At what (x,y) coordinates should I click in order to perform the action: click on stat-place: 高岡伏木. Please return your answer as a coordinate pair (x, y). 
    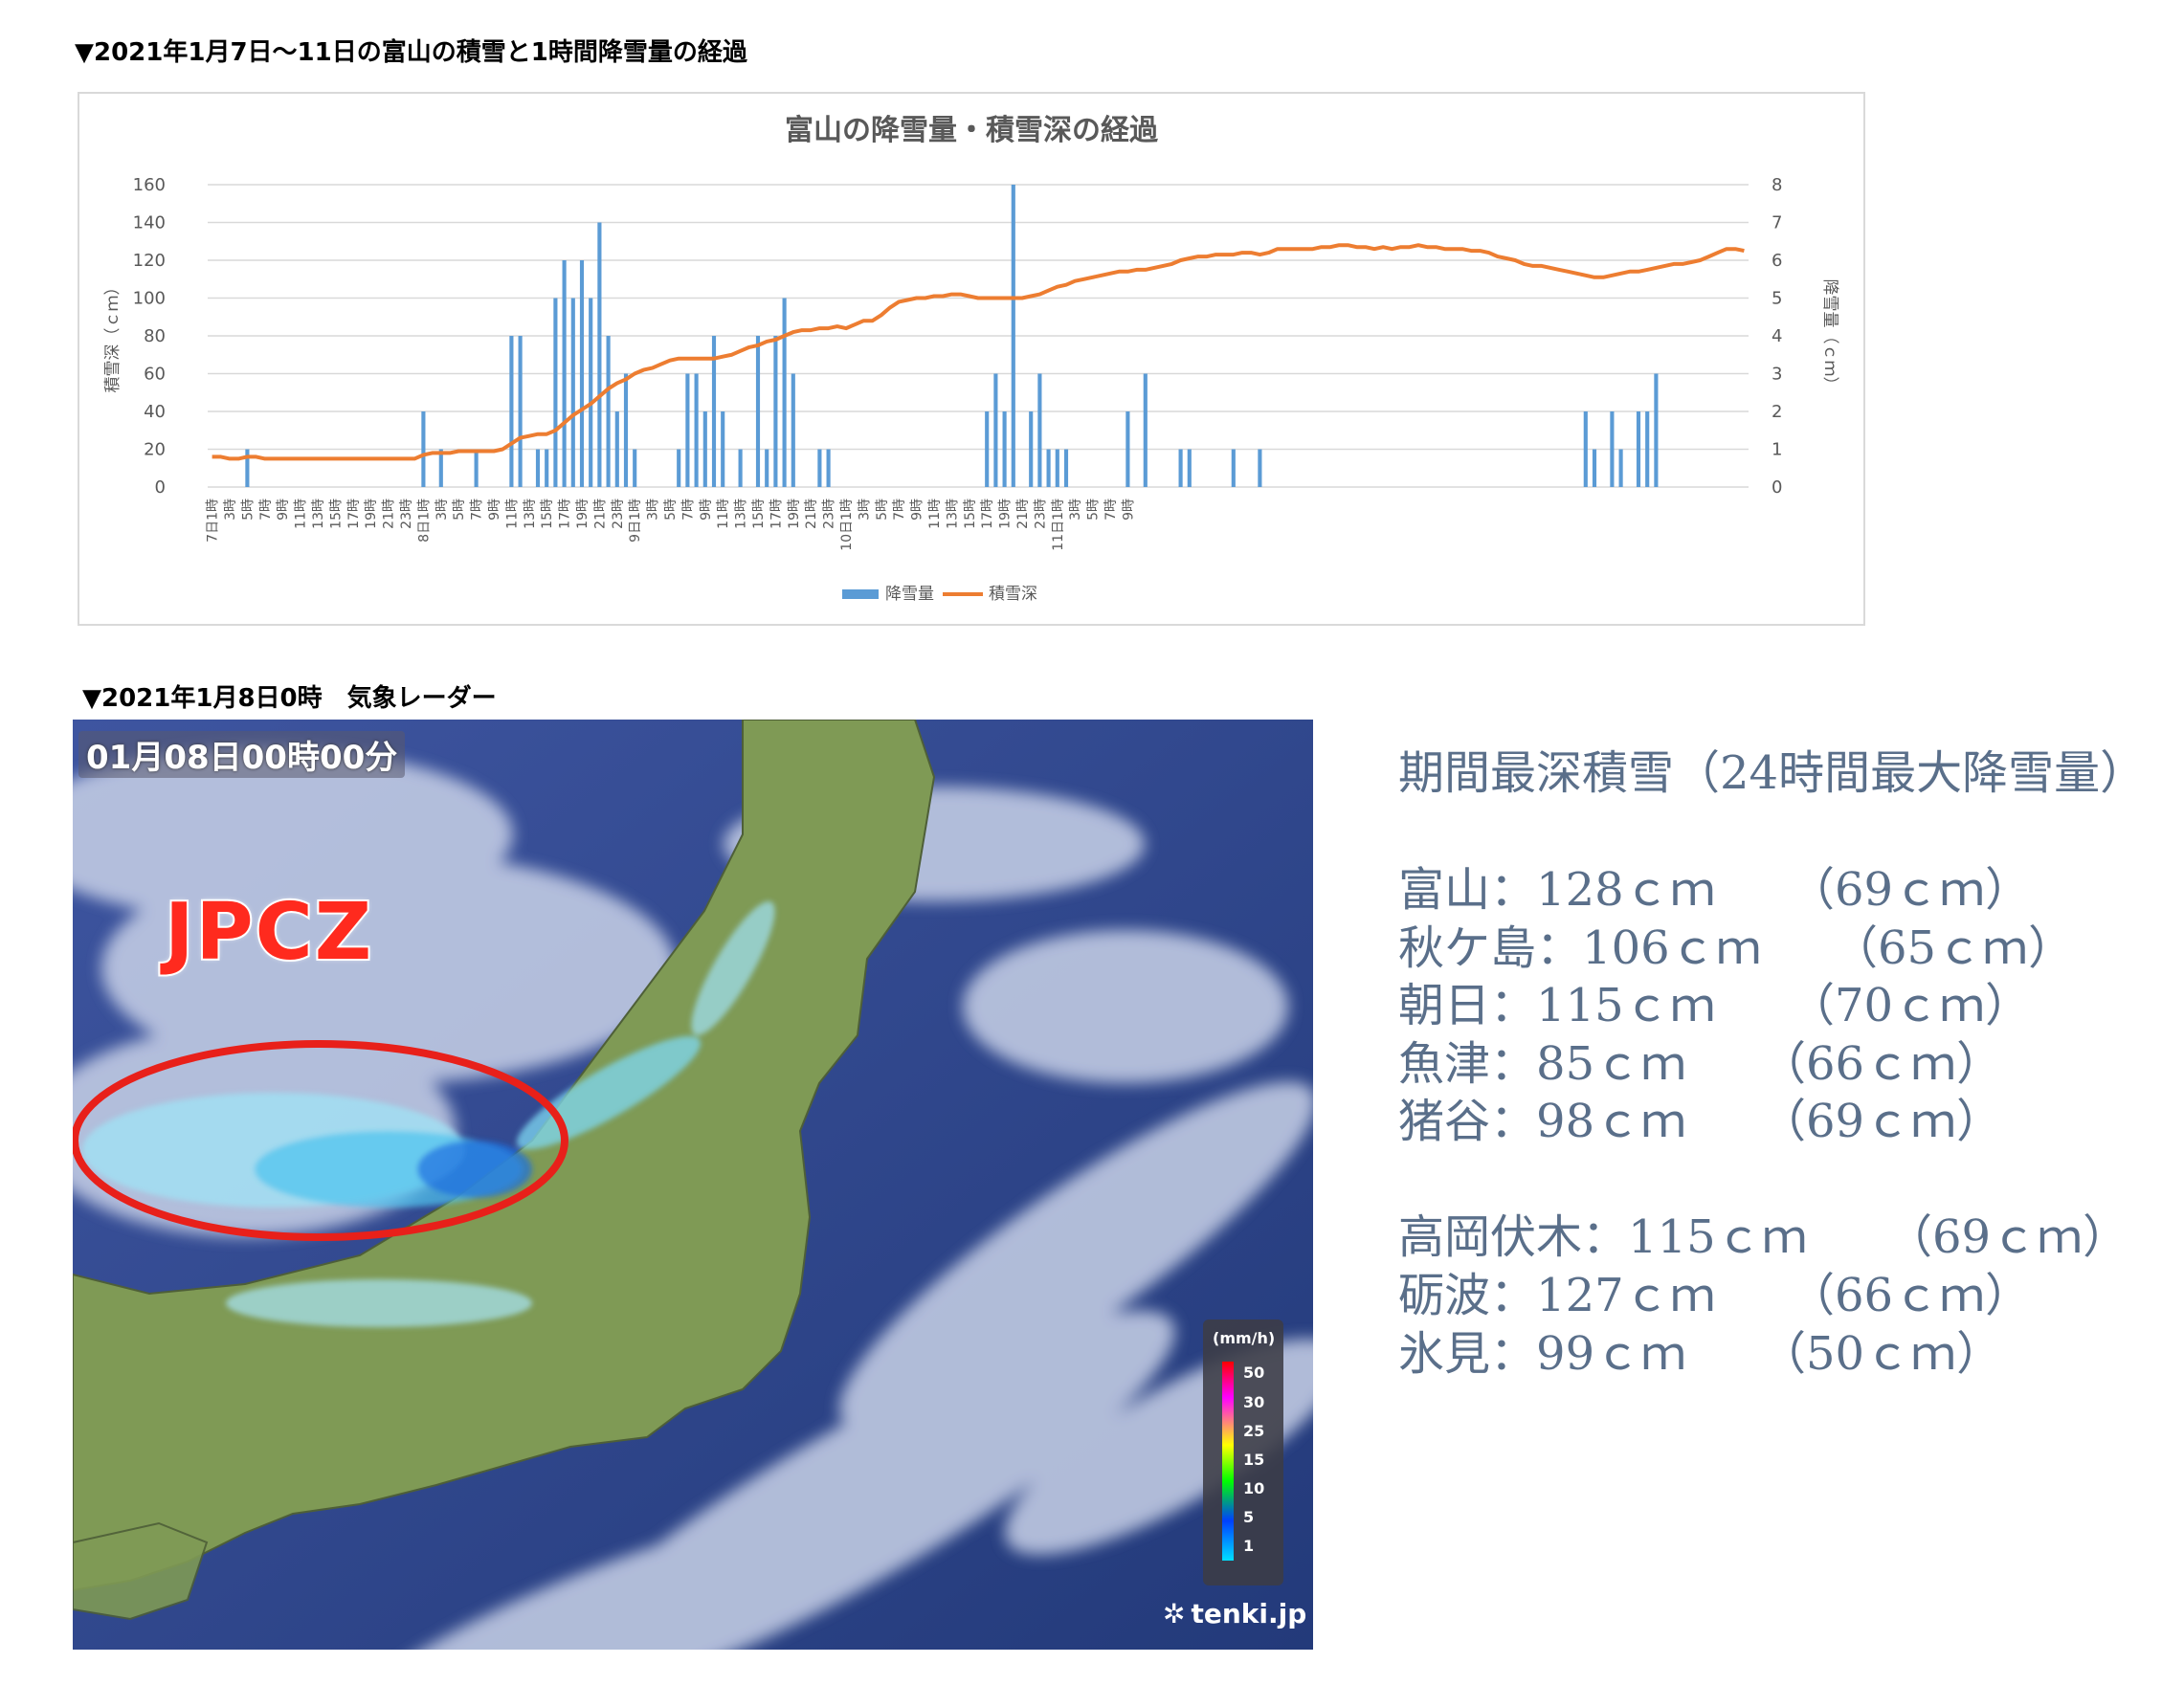
    Looking at the image, I should click on (1491, 1237).